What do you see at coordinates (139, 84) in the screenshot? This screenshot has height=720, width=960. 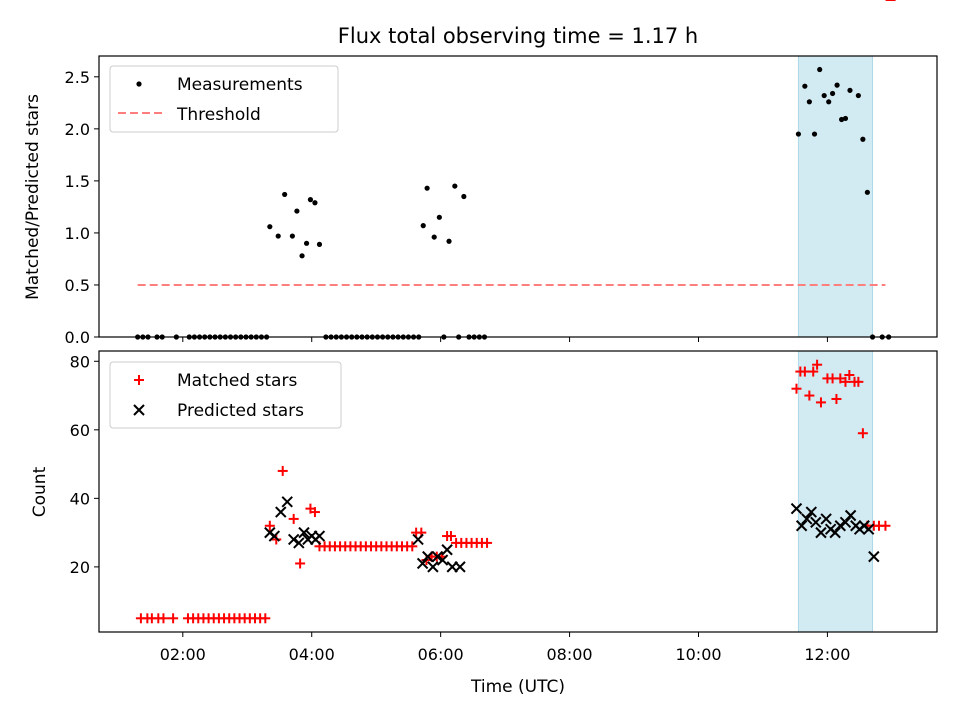 I see `legend-dot-marker` at bounding box center [139, 84].